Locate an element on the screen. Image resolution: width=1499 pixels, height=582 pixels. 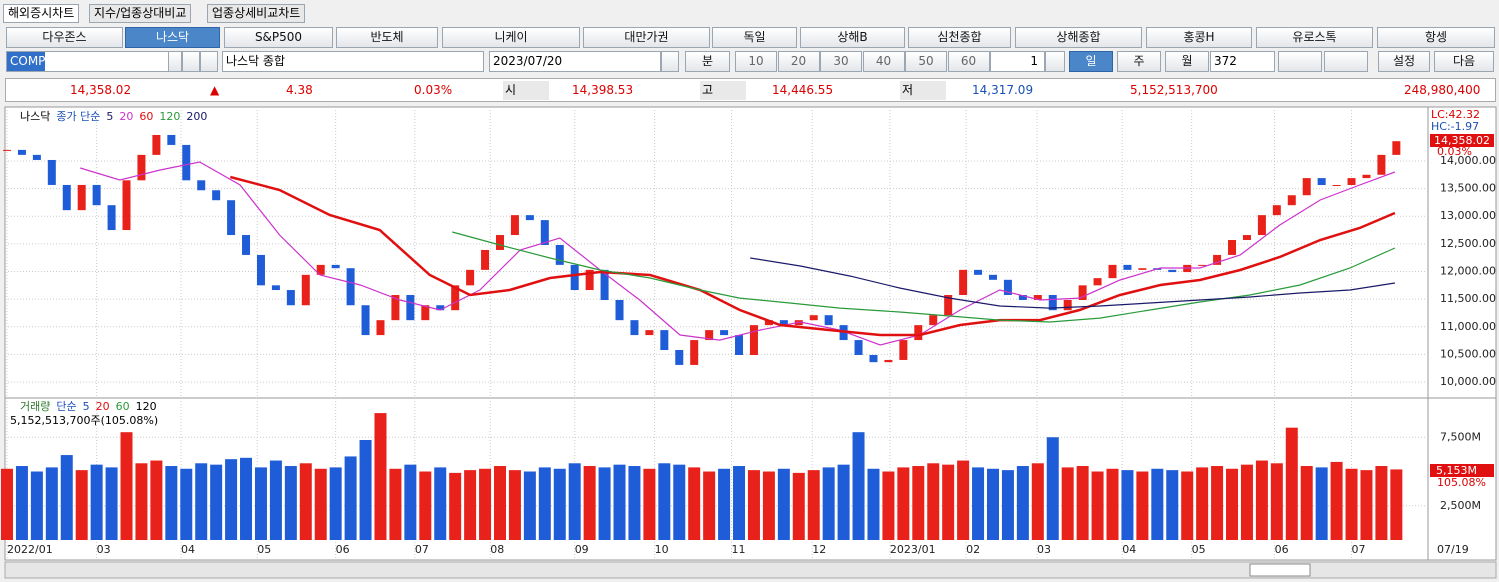
dropdown is located at coordinates (175, 61).